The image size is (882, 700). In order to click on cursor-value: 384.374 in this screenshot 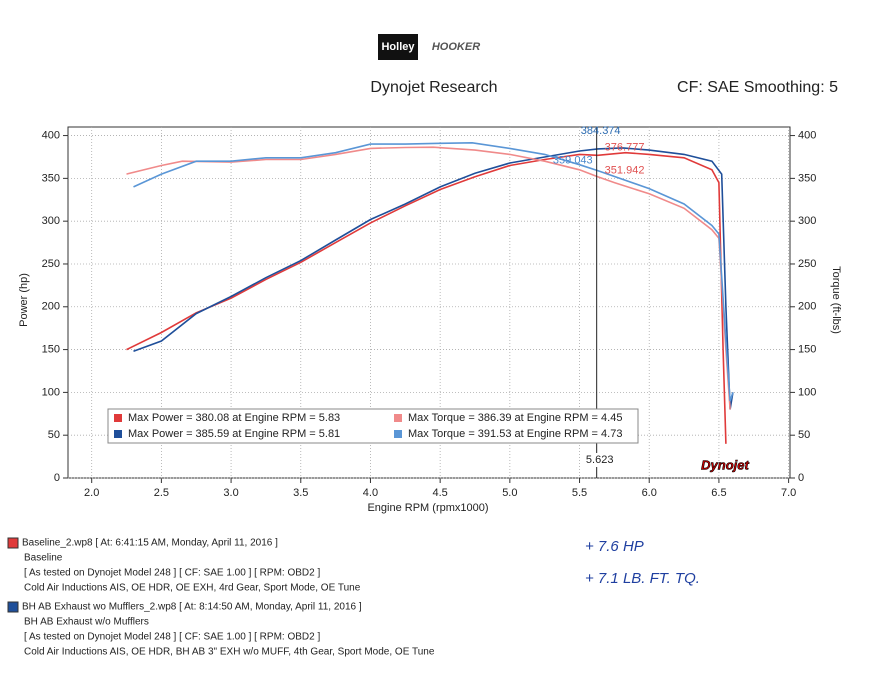, I will do `click(601, 131)`.